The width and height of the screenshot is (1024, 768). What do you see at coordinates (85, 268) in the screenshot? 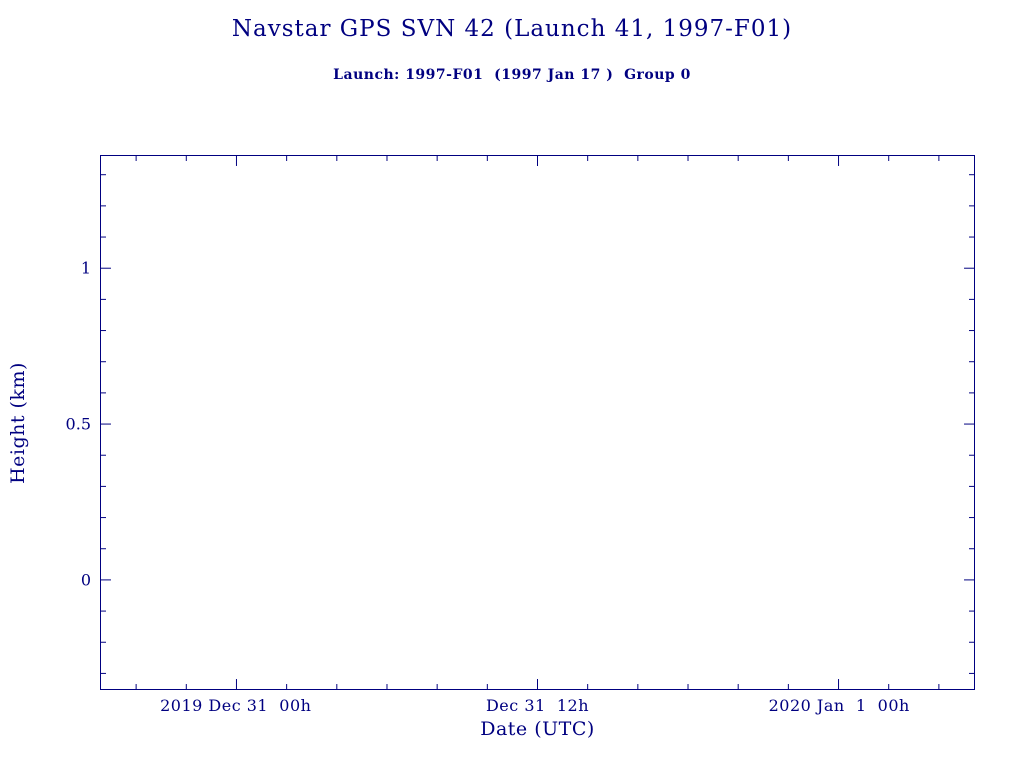
I see `y-tick-label: 1` at bounding box center [85, 268].